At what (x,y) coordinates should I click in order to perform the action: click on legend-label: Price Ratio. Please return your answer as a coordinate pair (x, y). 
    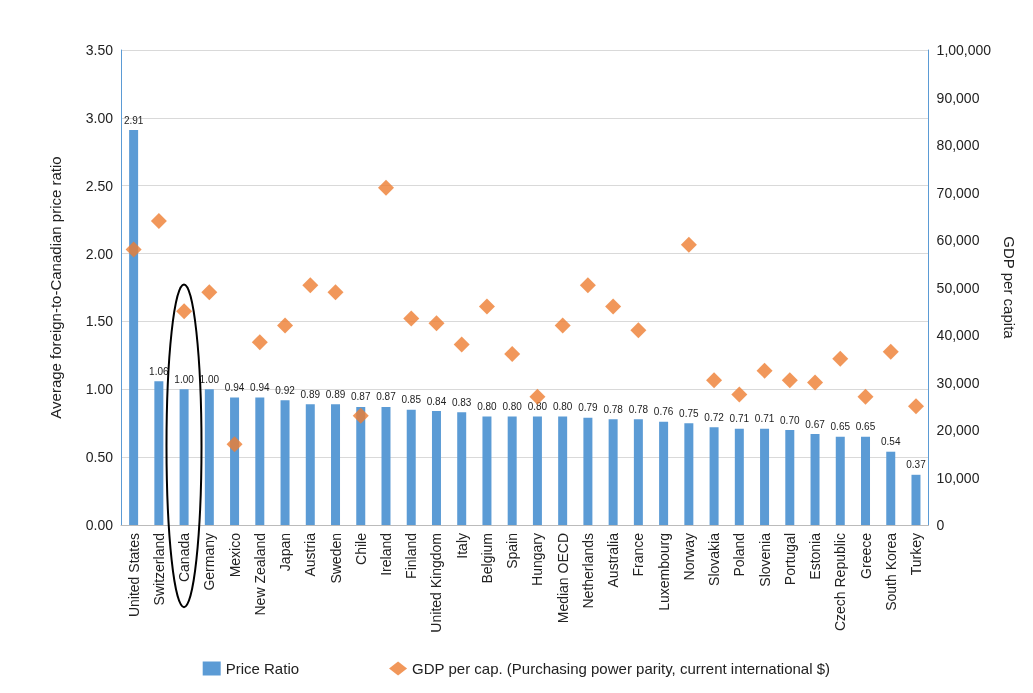
    Looking at the image, I should click on (262, 668).